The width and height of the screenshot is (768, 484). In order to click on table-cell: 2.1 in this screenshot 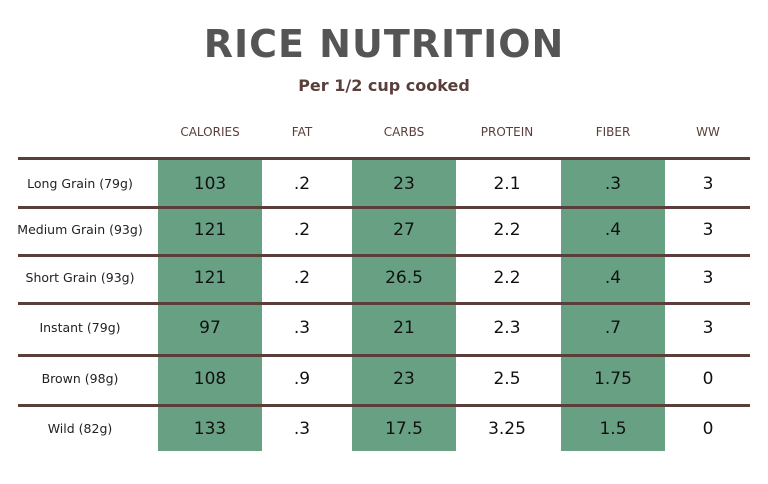, I will do `click(507, 184)`.